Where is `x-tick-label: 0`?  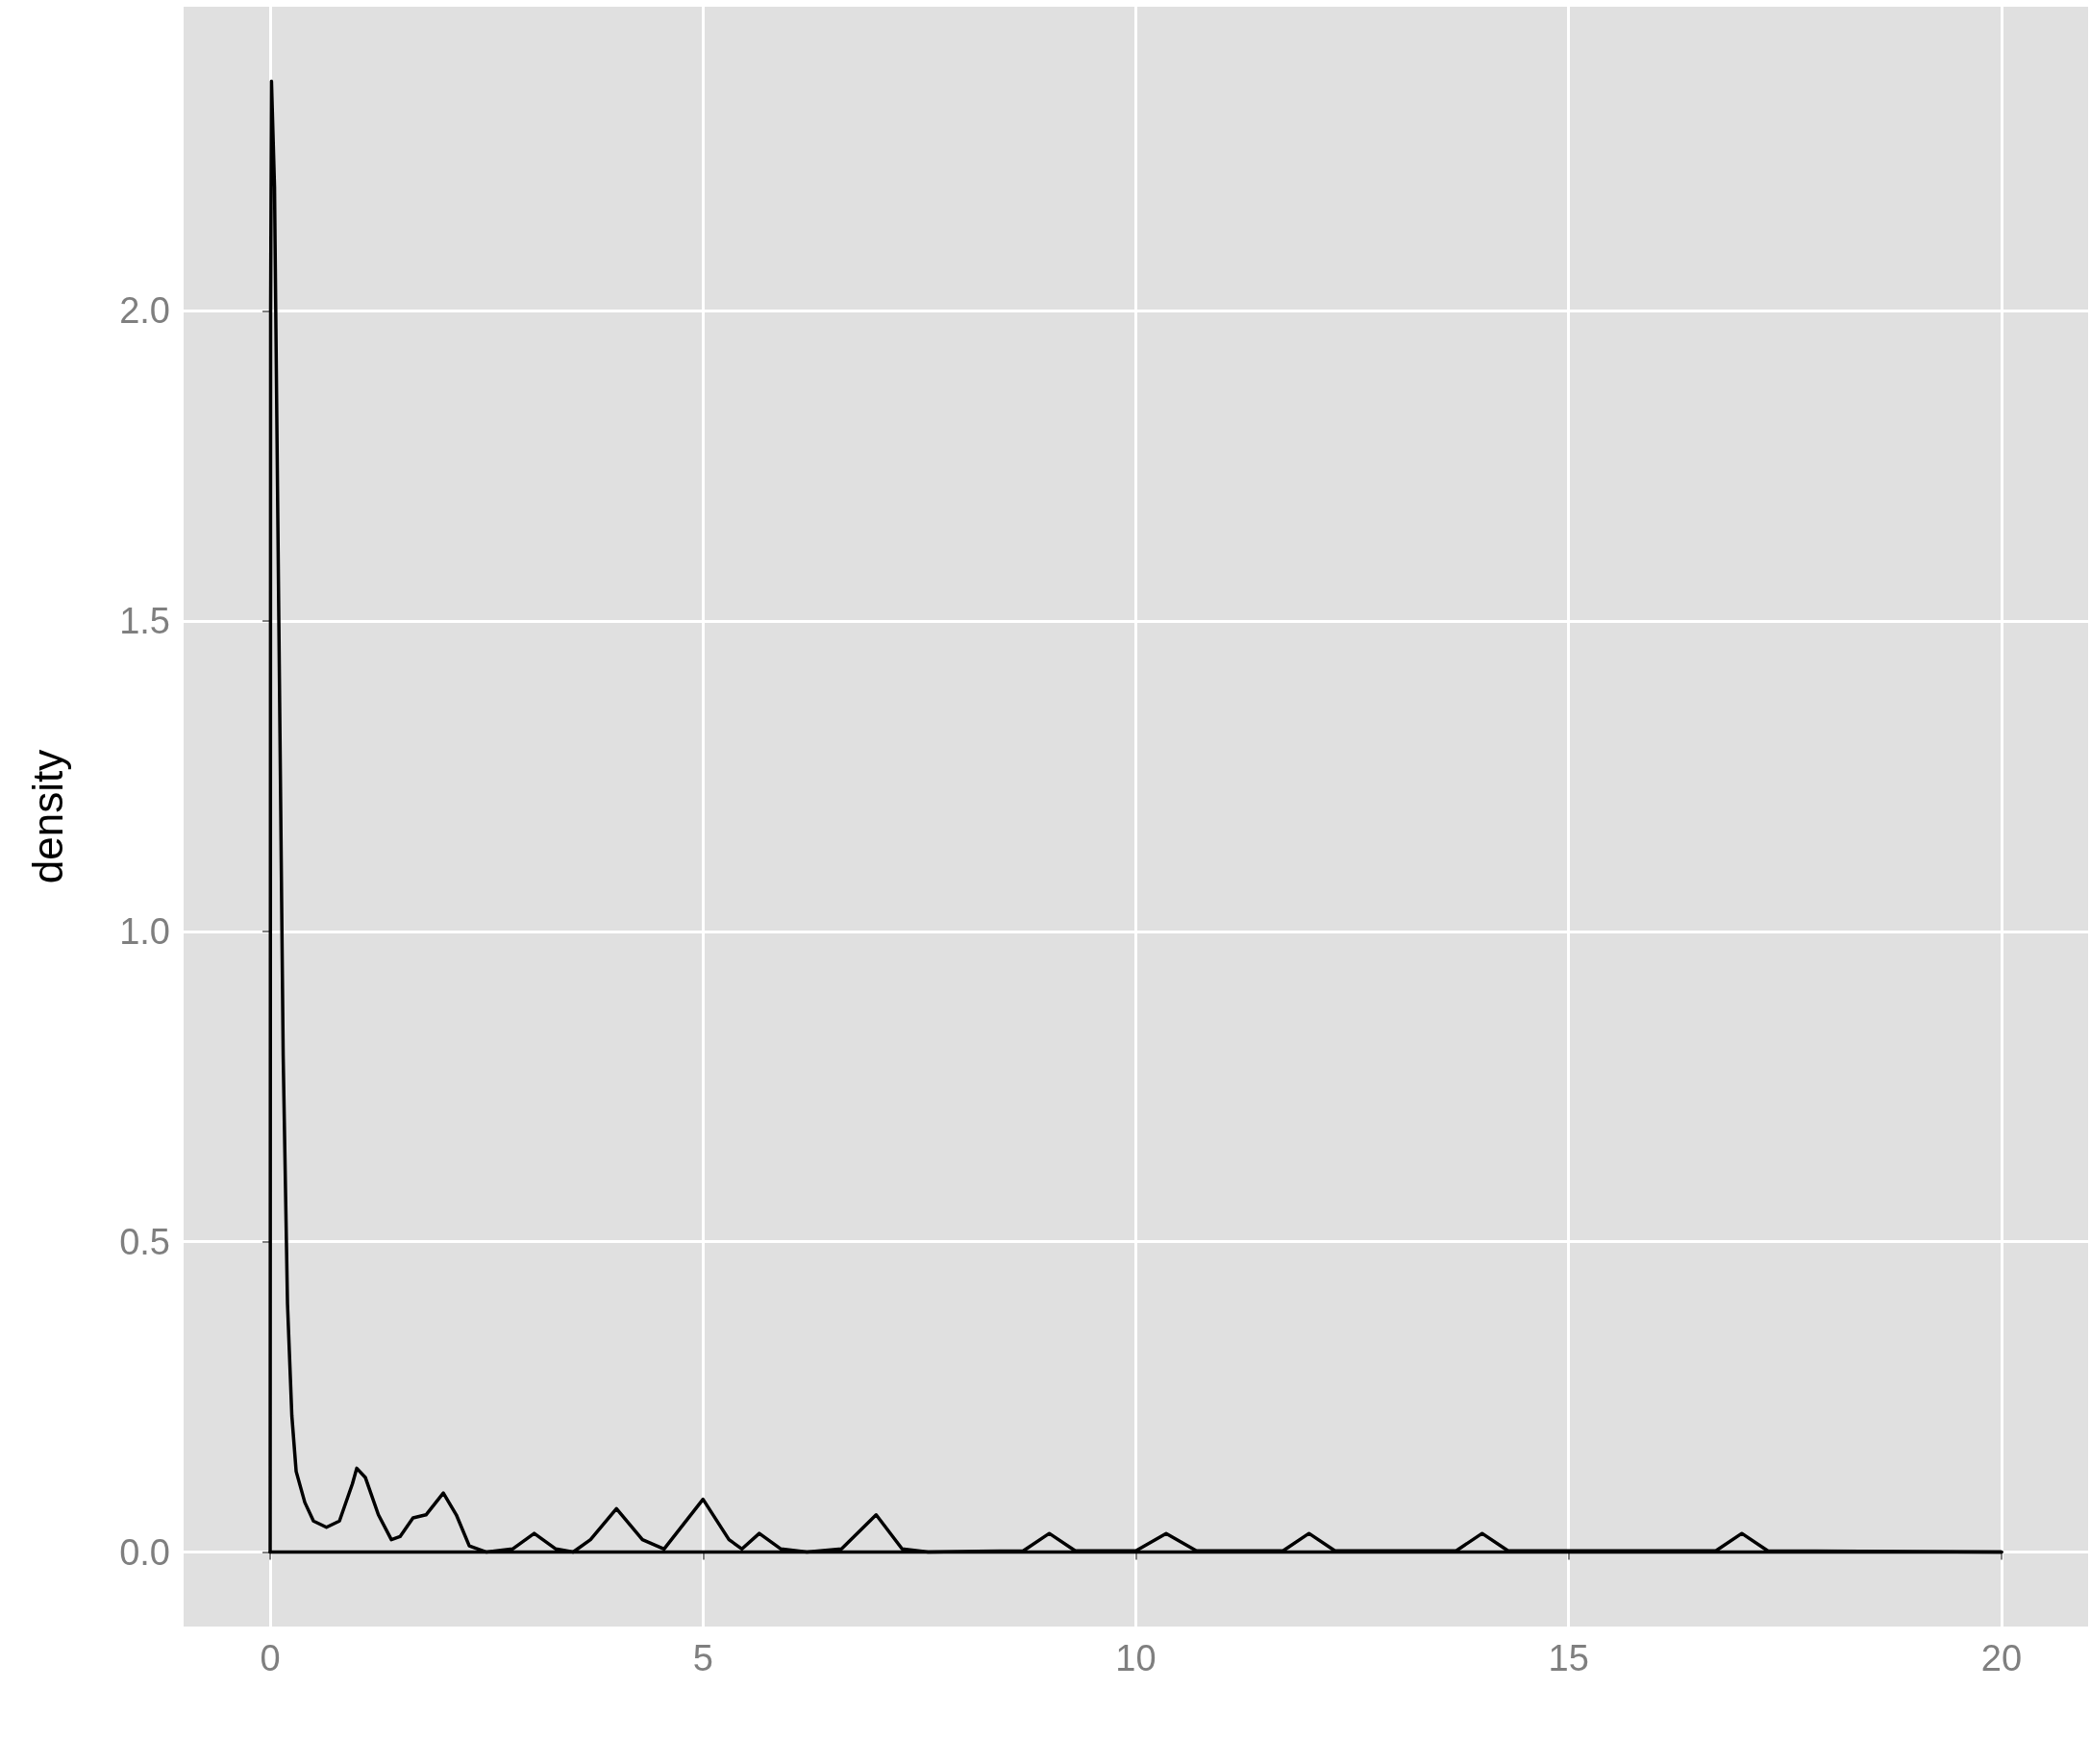
x-tick-label: 0 is located at coordinates (270, 1658).